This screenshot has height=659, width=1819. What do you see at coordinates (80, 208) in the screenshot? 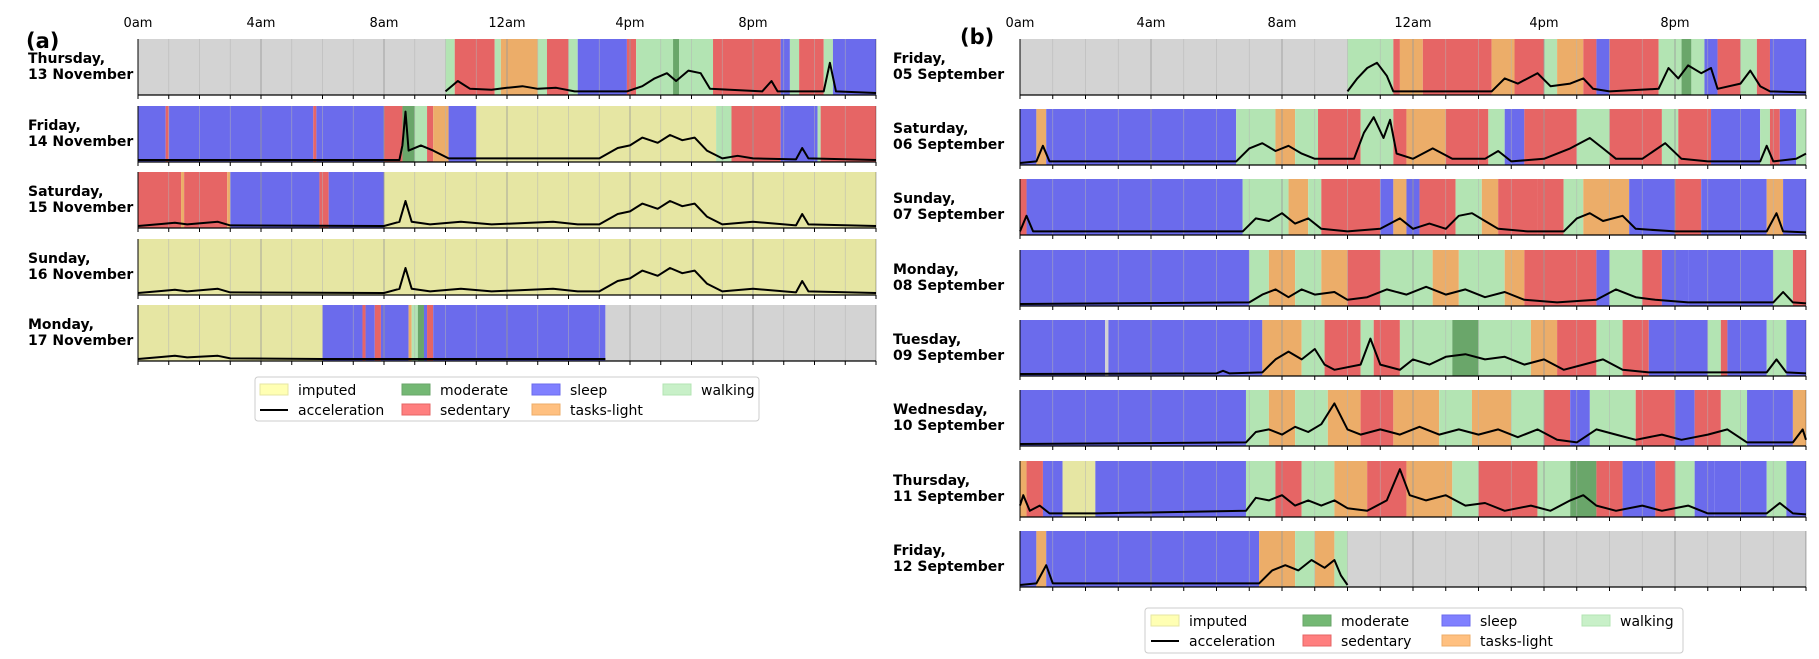
I see `day-label: 15 November` at bounding box center [80, 208].